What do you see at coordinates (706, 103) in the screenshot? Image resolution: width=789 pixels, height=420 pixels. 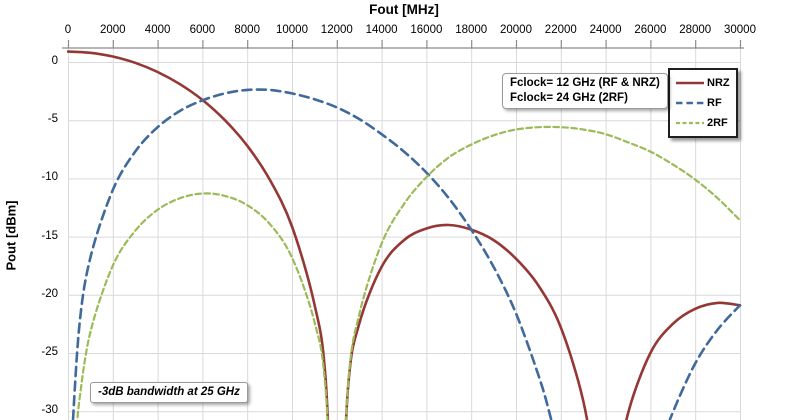 I see `legend-item-RF: RF` at bounding box center [706, 103].